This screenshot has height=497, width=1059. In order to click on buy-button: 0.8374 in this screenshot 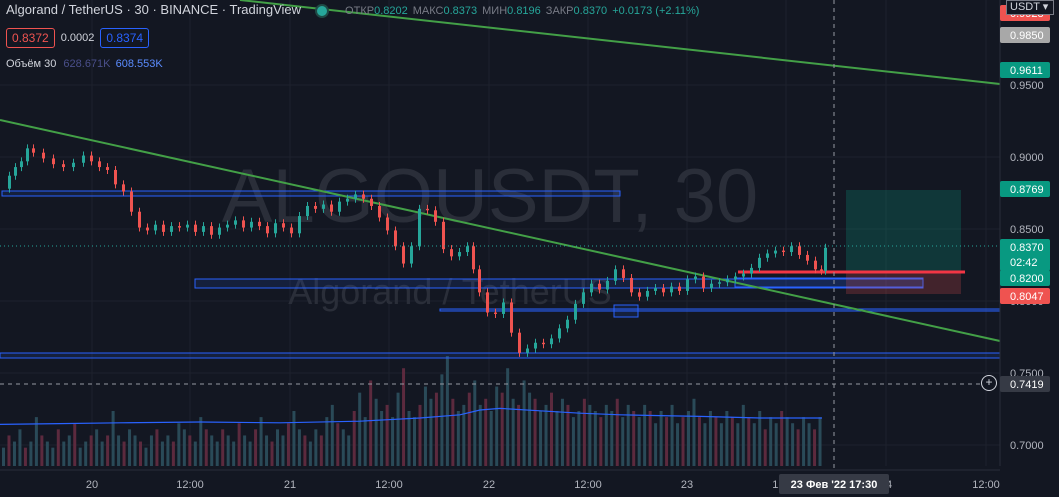, I will do `click(125, 38)`.